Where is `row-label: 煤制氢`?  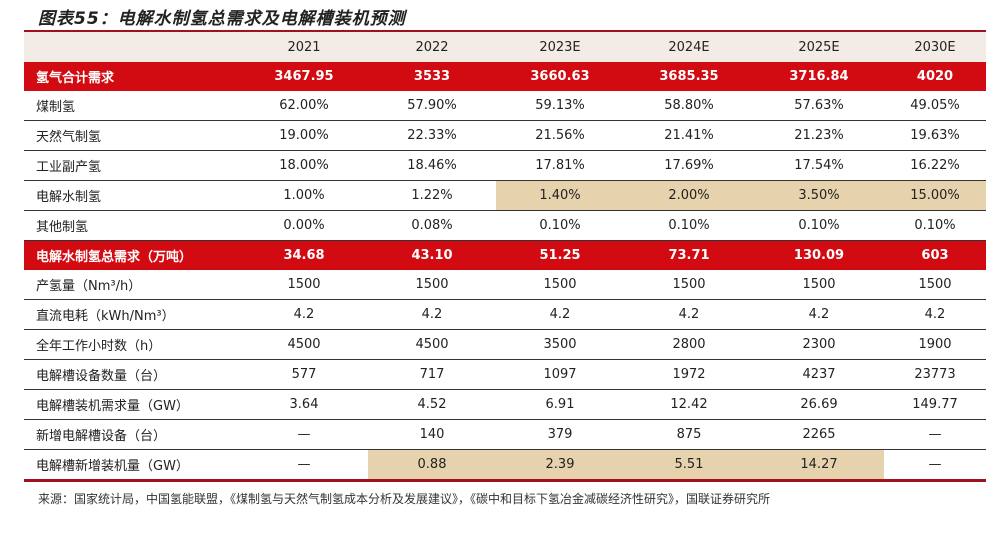 row-label: 煤制氢 is located at coordinates (132, 106).